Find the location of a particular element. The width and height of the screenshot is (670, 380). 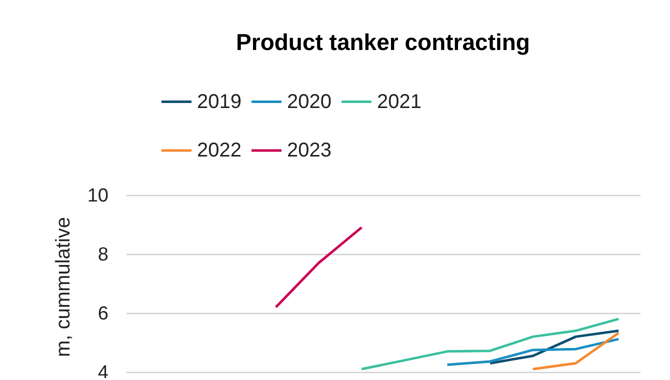

chart-title: Product tanker contracting is located at coordinates (383, 42).